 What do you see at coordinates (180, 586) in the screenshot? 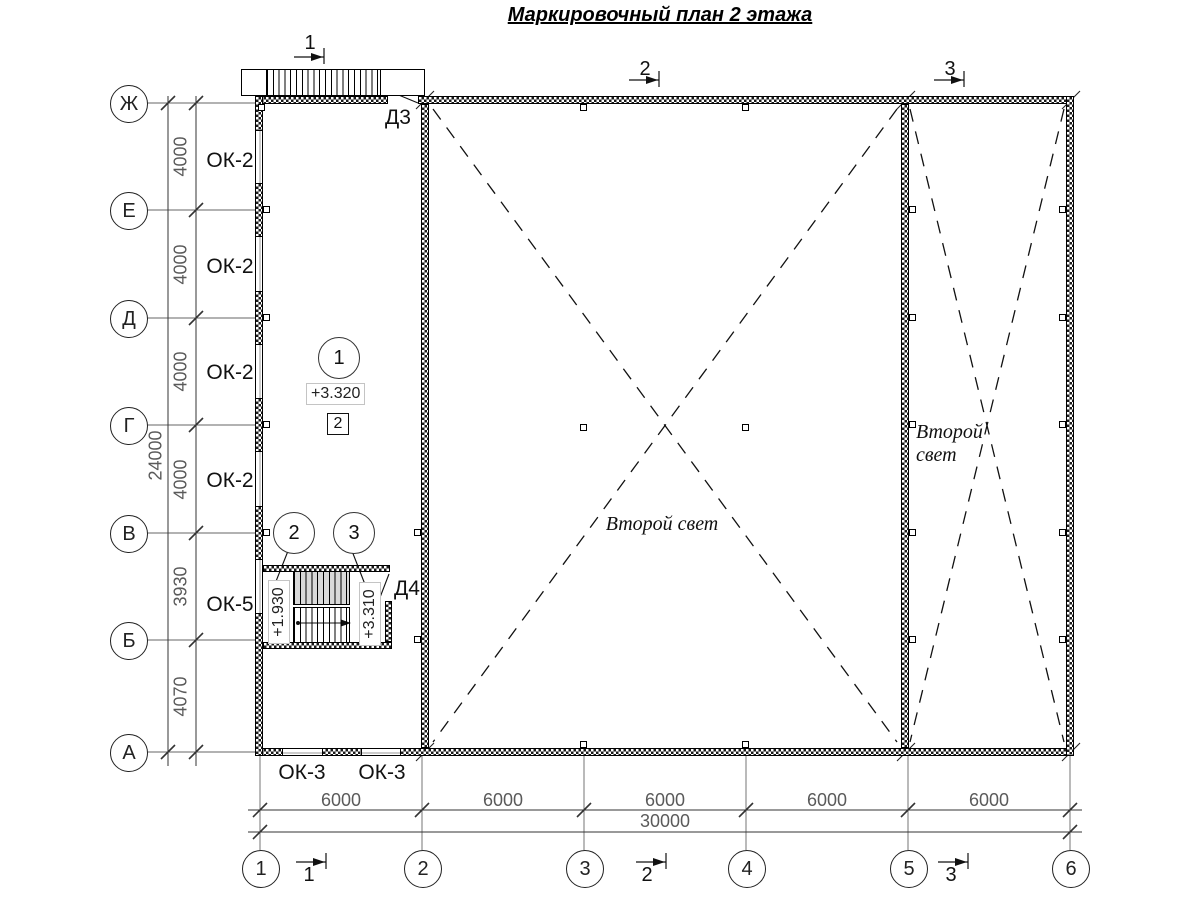
I see `dim-left-5: 3930` at bounding box center [180, 586].